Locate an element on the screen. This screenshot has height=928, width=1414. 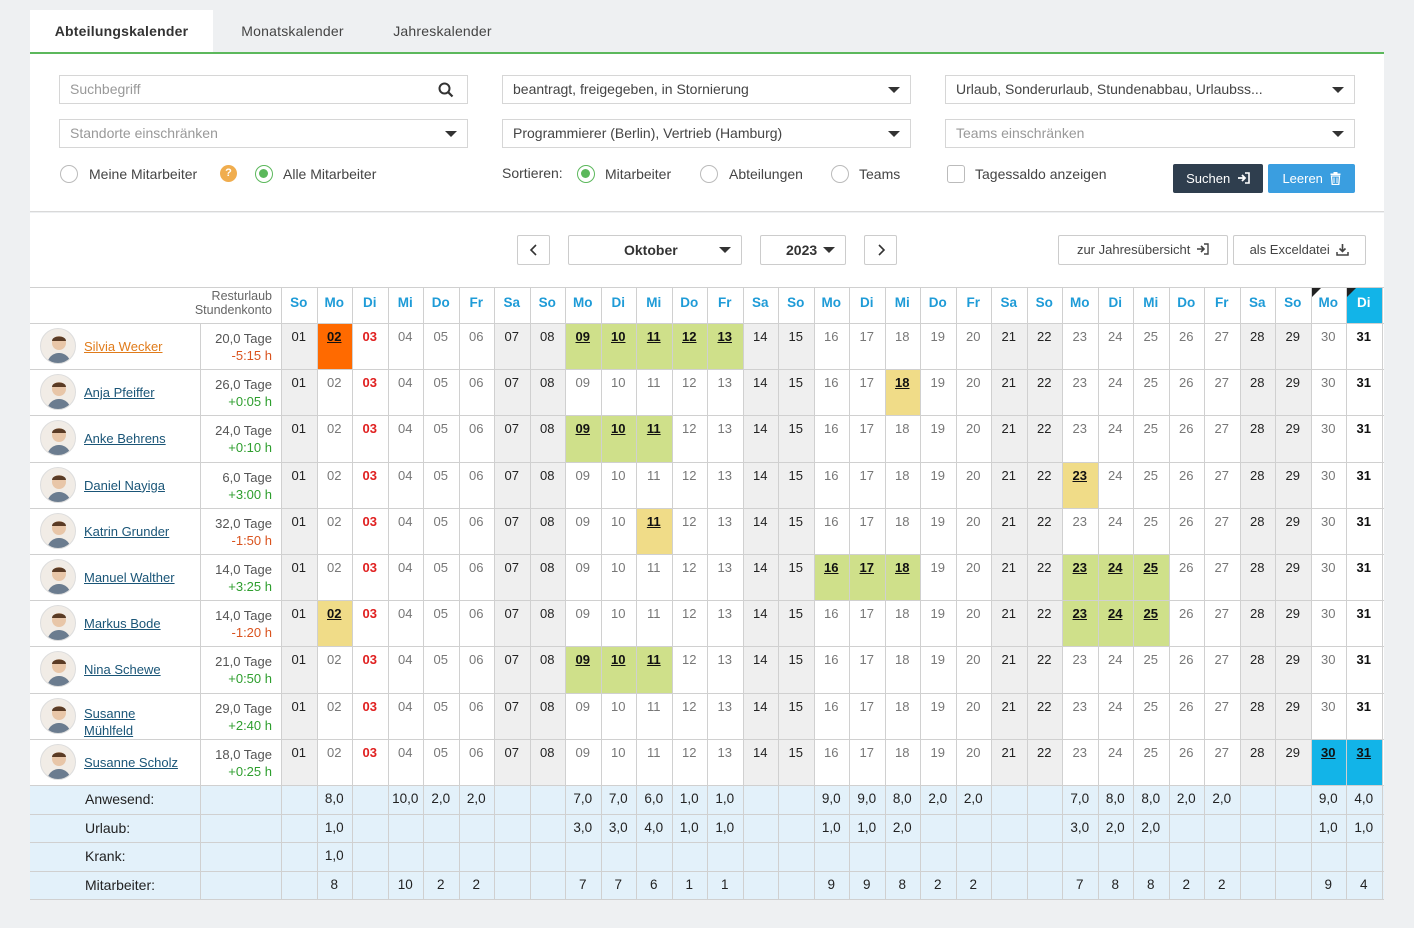
employee-name-link: Silvia Wecker is located at coordinates (123, 346).